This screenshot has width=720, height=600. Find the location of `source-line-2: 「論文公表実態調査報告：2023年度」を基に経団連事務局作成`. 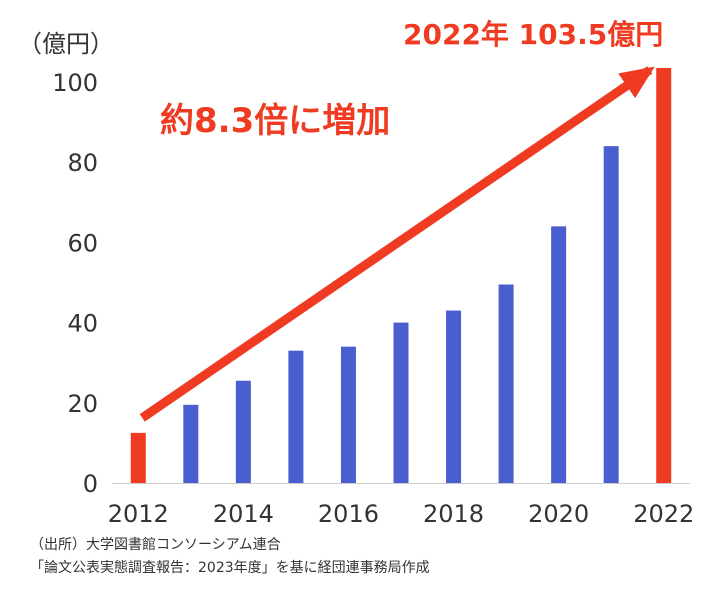

source-line-2: 「論文公表実態調査報告：2023年度」を基に経団連事務局作成 is located at coordinates (230, 568).